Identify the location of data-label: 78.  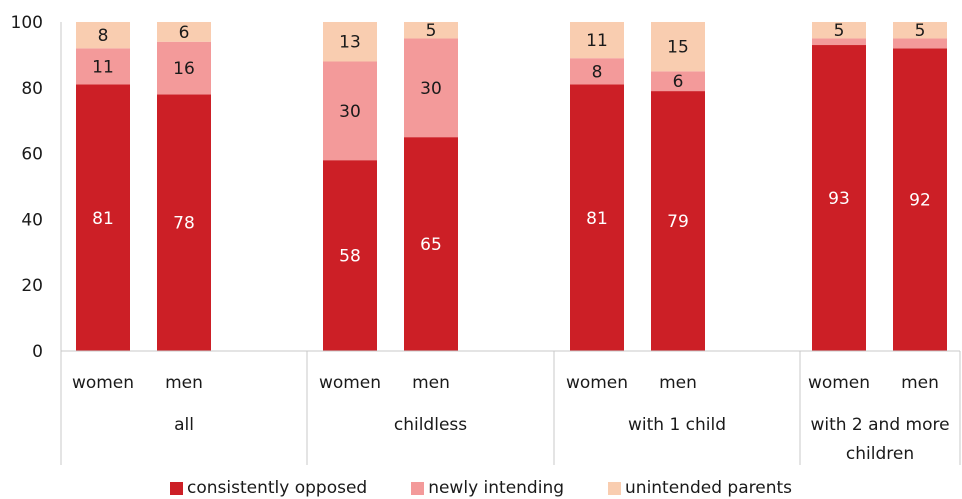
(184, 224).